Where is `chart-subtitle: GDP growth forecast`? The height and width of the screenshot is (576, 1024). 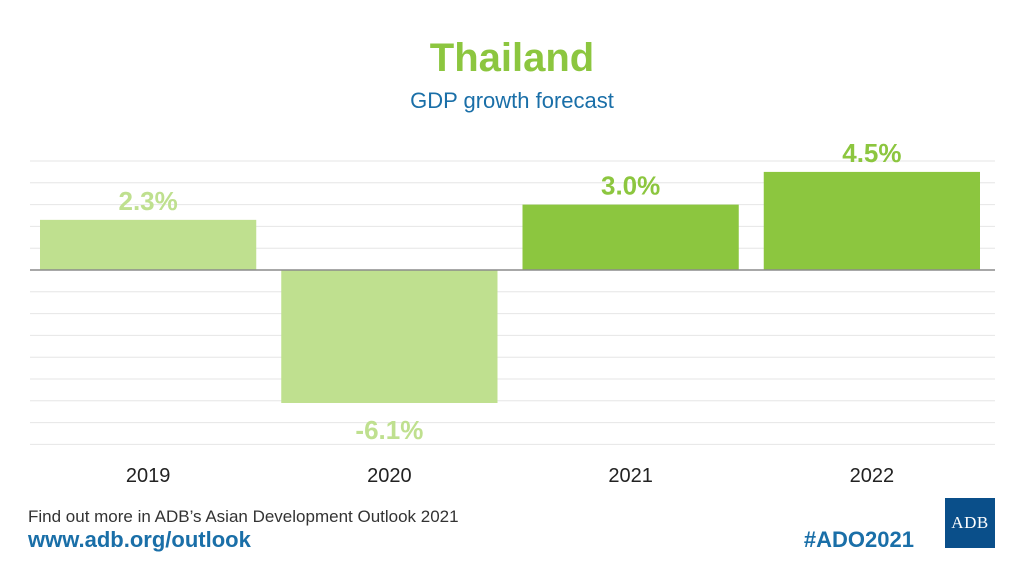 chart-subtitle: GDP growth forecast is located at coordinates (512, 100).